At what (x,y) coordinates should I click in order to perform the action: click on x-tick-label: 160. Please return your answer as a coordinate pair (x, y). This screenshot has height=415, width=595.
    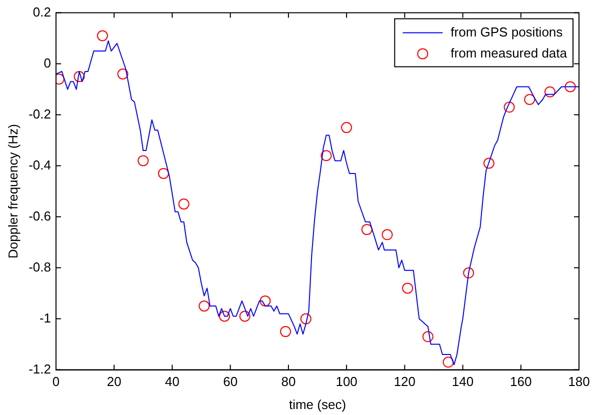
    Looking at the image, I should click on (521, 382).